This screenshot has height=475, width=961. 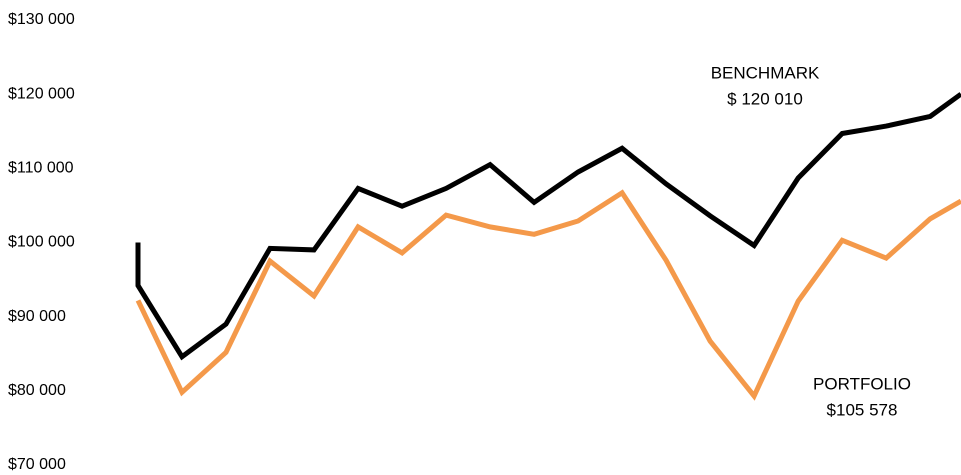 I want to click on y-tick-label: $120 000, so click(x=41, y=93).